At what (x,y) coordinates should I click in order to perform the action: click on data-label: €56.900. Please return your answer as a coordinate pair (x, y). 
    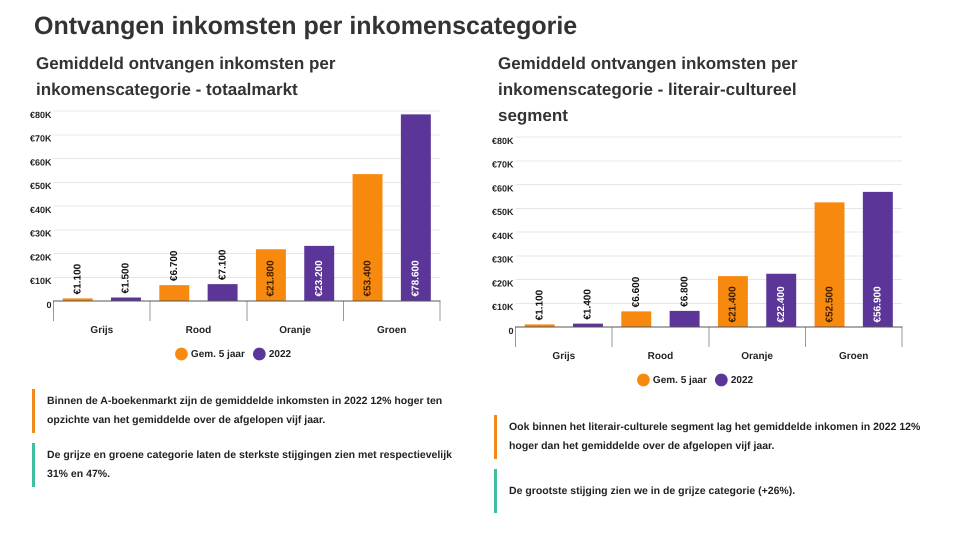
    Looking at the image, I should click on (878, 304).